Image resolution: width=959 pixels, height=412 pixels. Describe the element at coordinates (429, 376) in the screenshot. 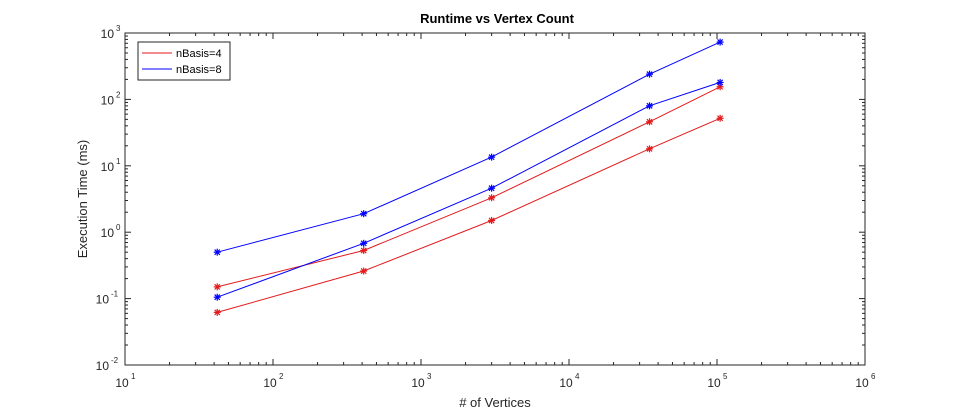

I see `x-tick-exponent: 3` at that location.